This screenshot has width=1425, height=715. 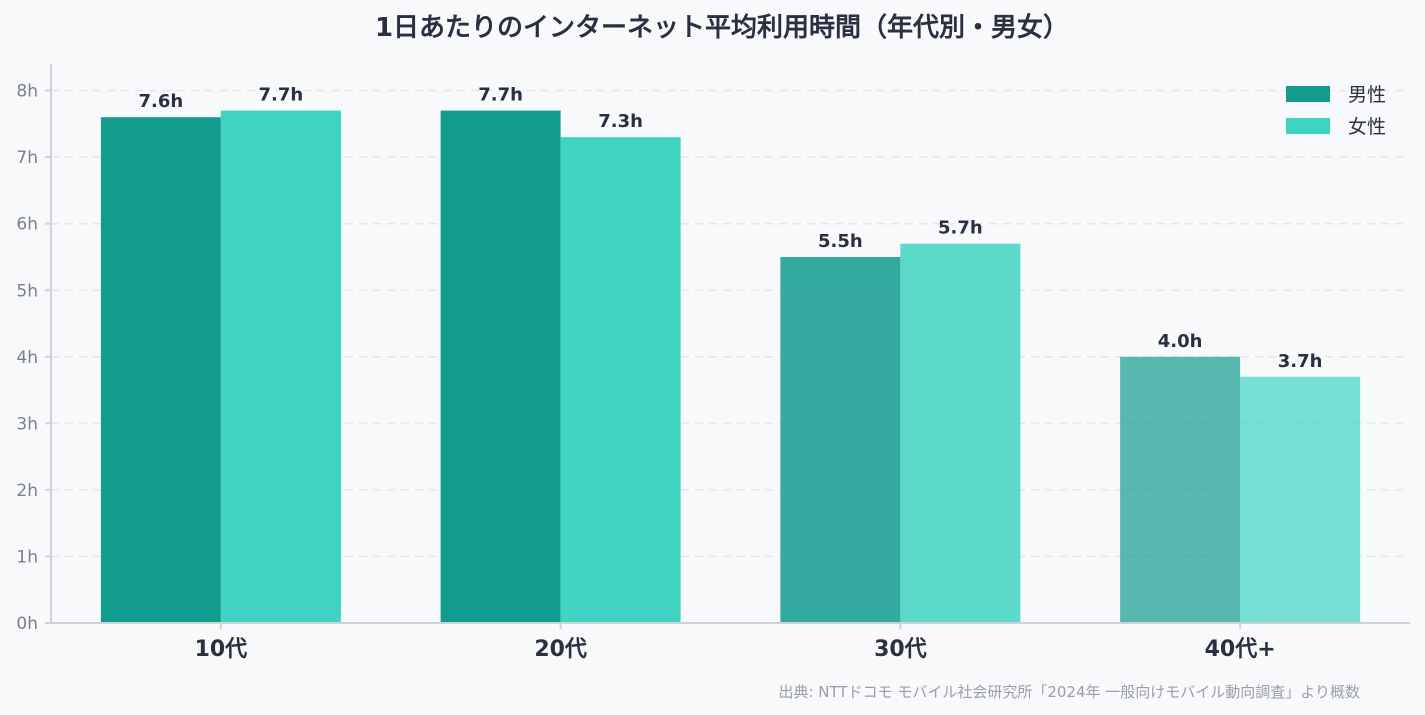 What do you see at coordinates (722, 27) in the screenshot?
I see `chart-title: 1日あたりのインターネット平均利用時間（年代別・男女）` at bounding box center [722, 27].